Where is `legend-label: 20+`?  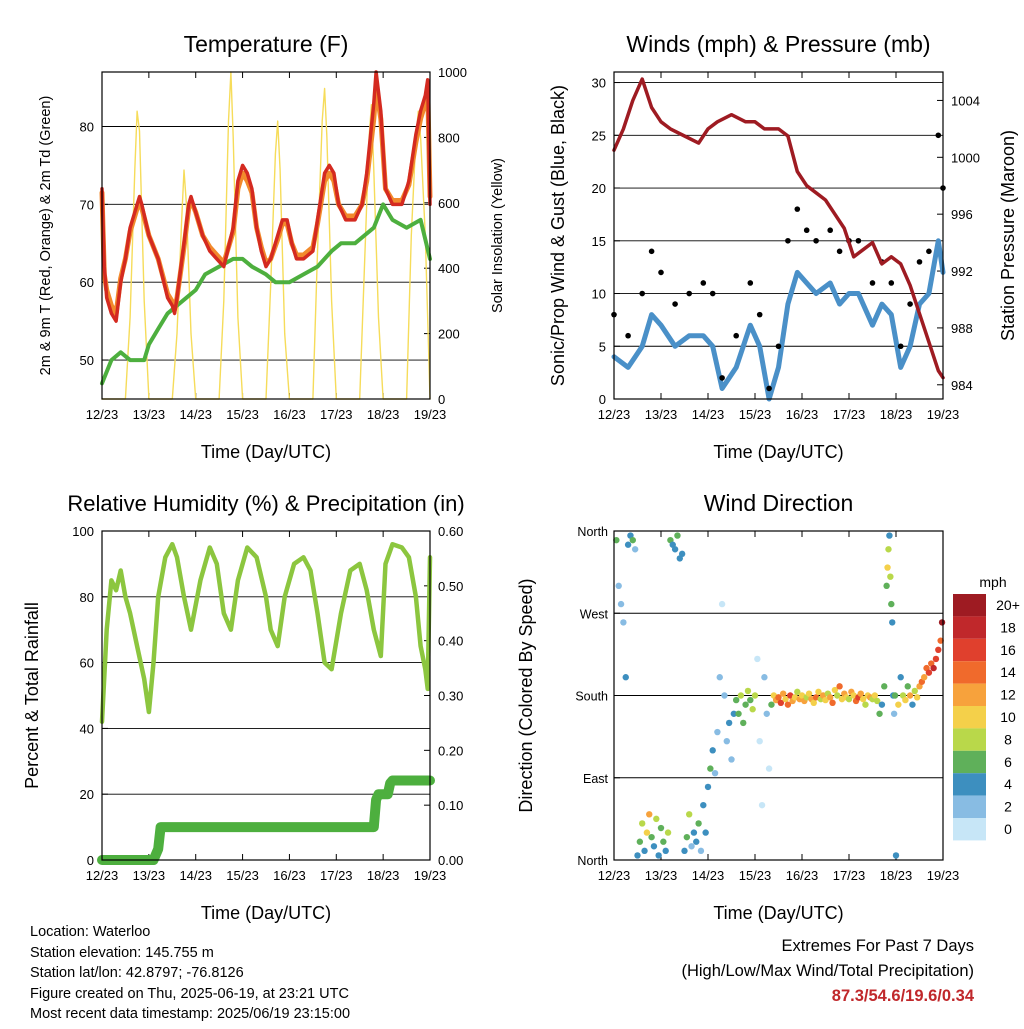 legend-label: 20+ is located at coordinates (1008, 605).